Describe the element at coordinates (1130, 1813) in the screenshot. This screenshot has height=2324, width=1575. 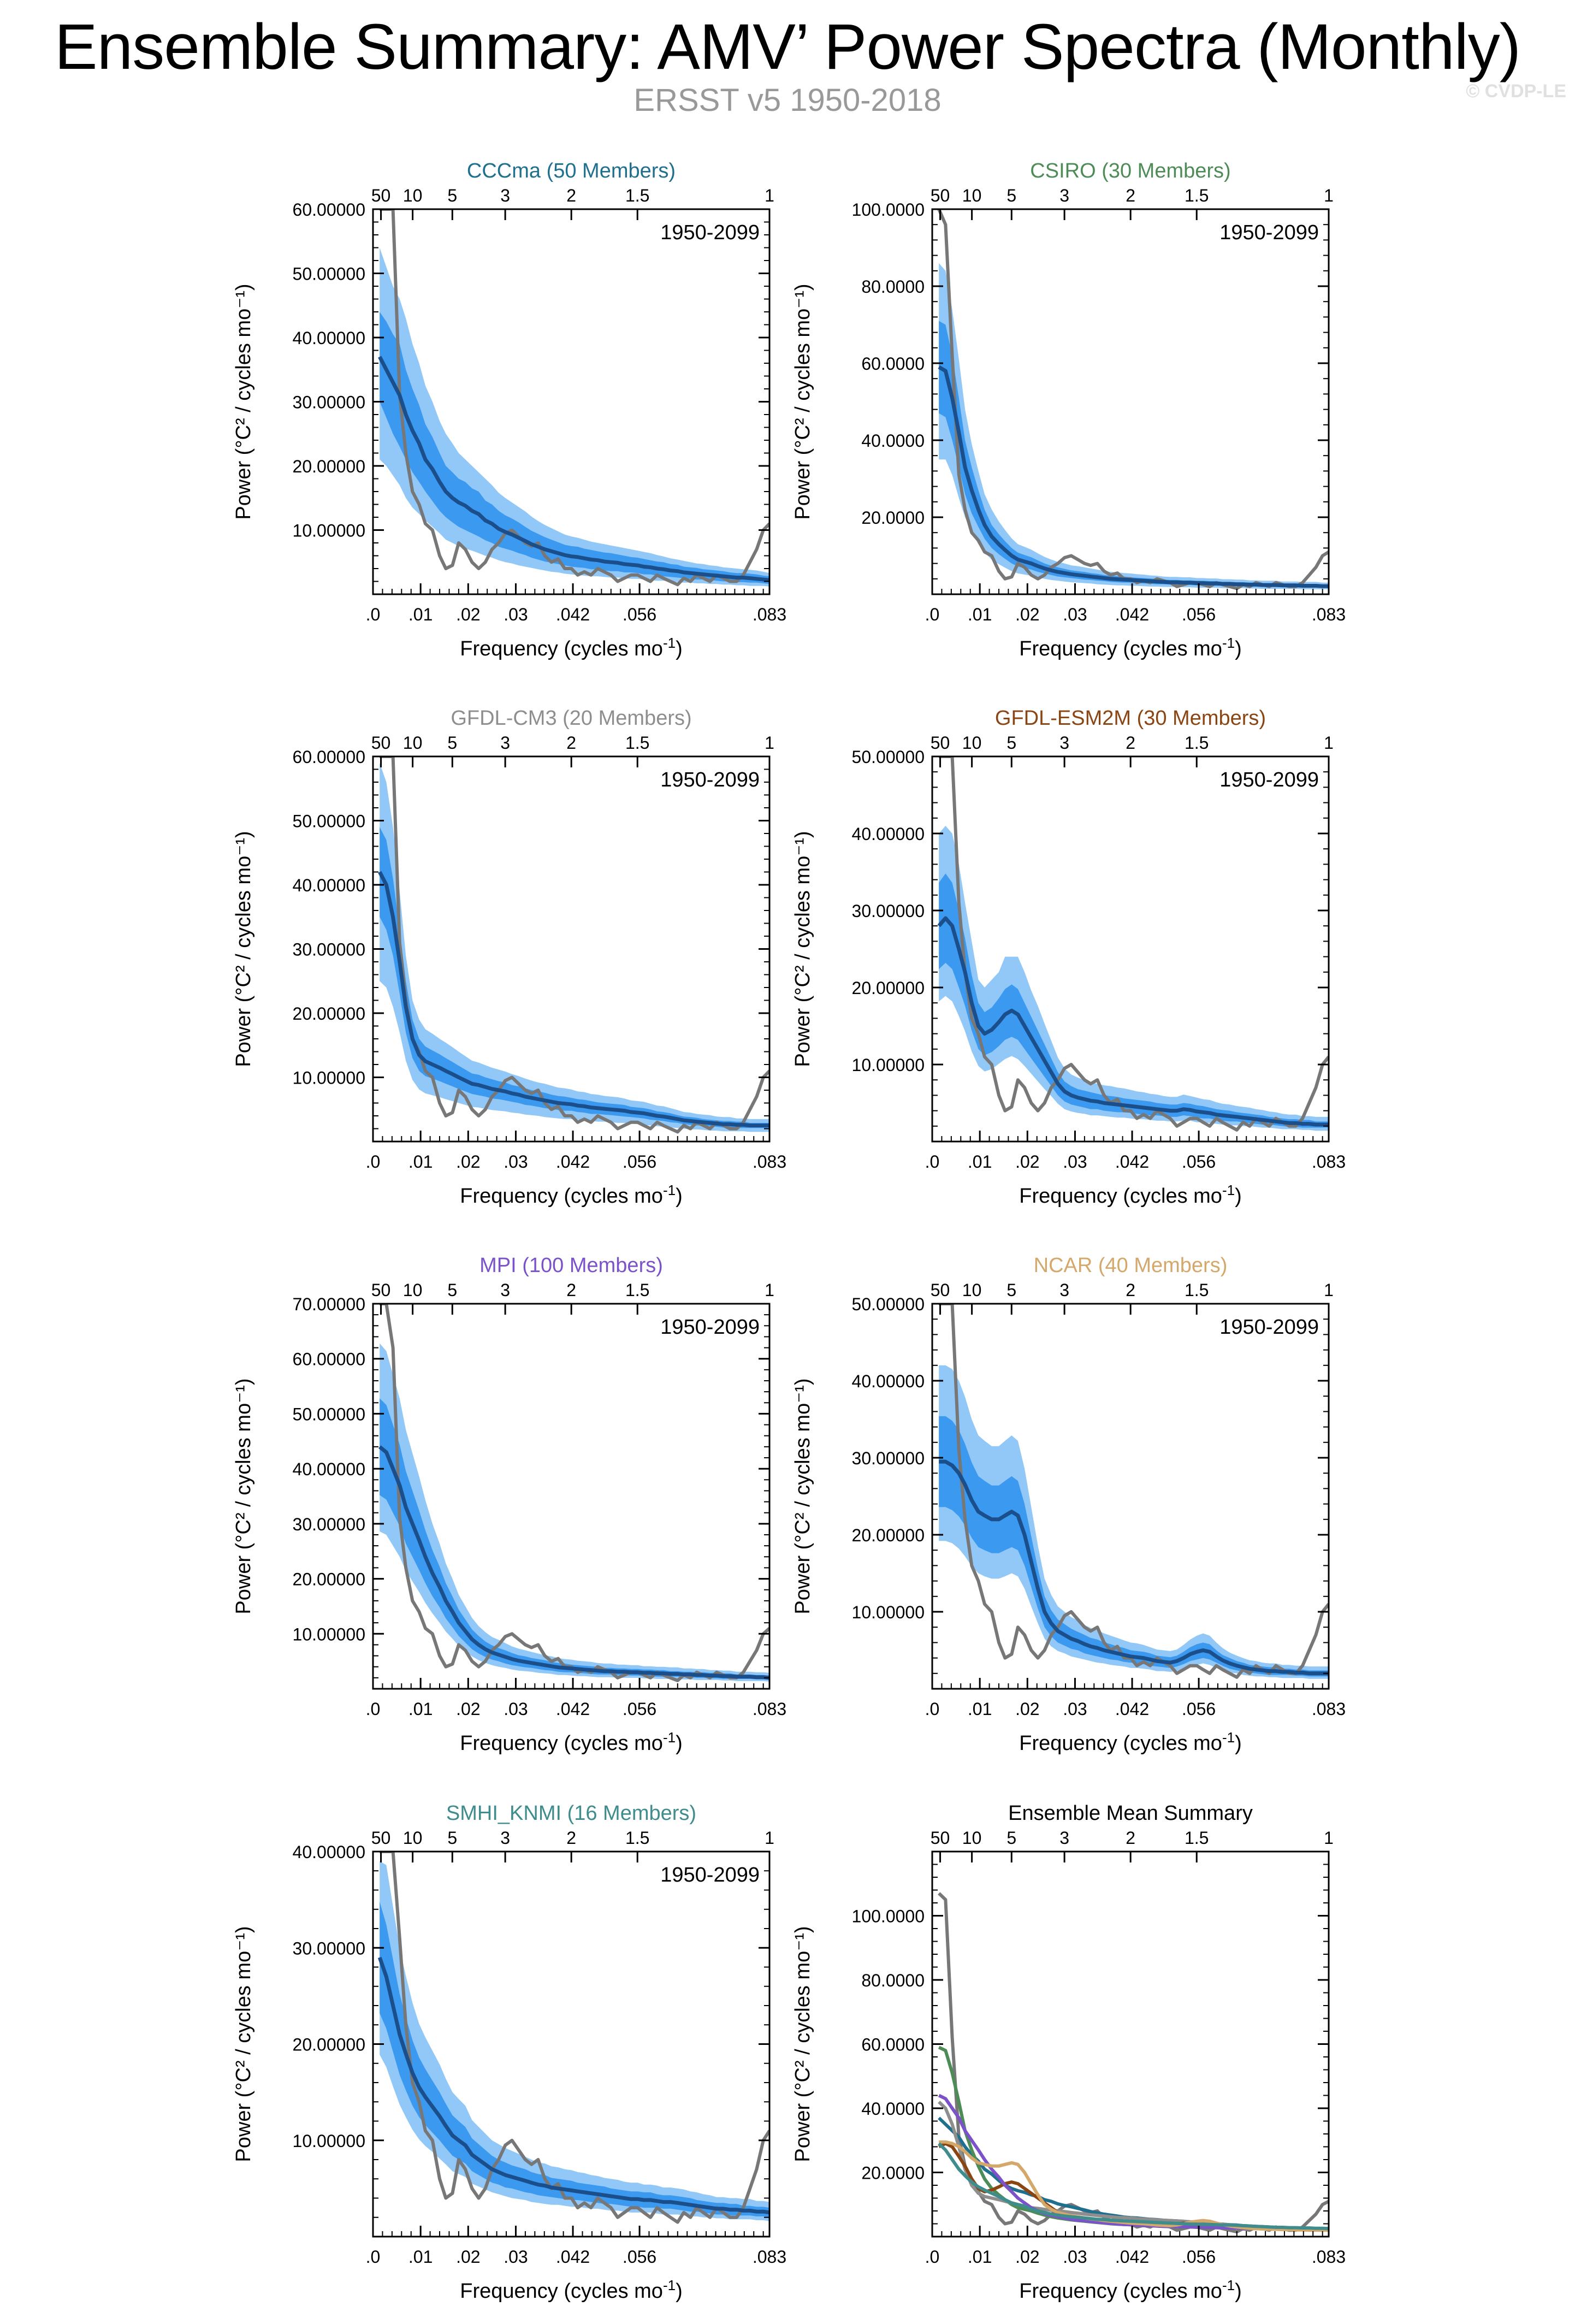
I see `panel-title: Ensemble Mean Summary` at that location.